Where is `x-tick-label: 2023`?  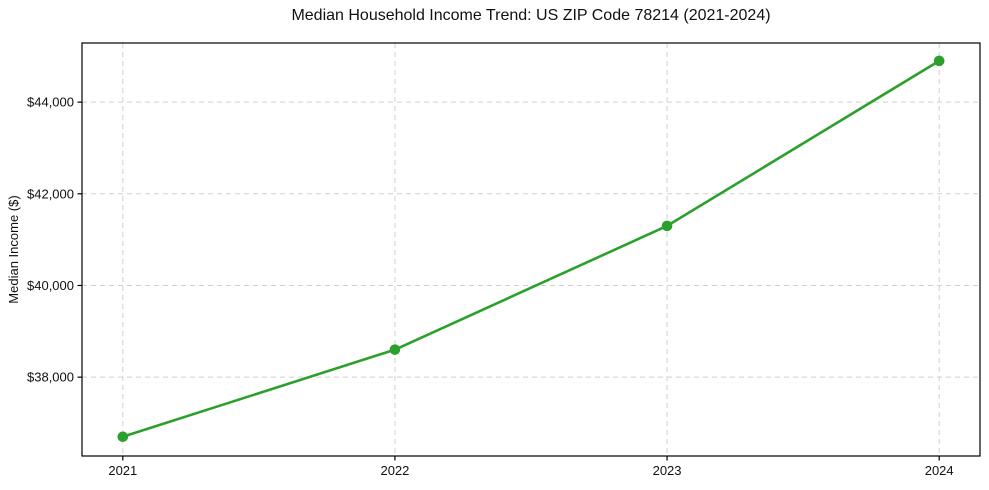
x-tick-label: 2023 is located at coordinates (667, 470).